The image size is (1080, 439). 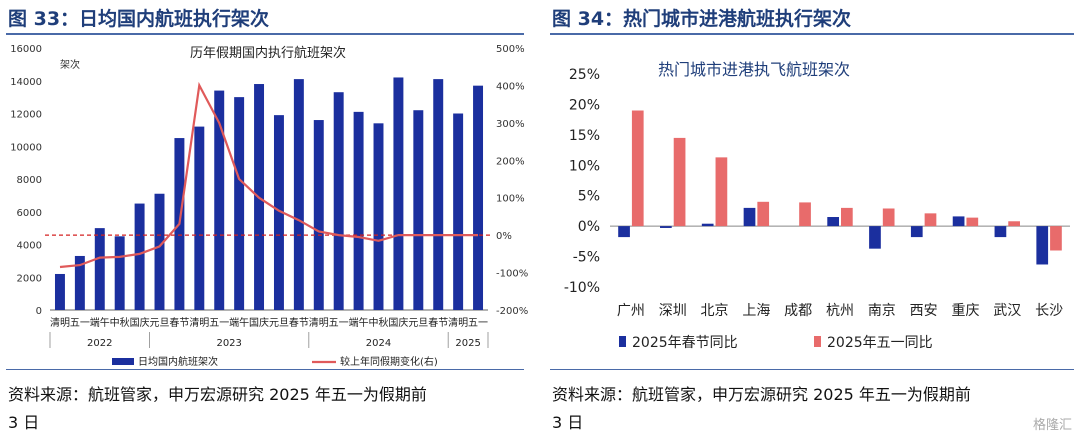 What do you see at coordinates (239, 322) in the screenshot?
I see `x-tick-label: 端午` at bounding box center [239, 322].